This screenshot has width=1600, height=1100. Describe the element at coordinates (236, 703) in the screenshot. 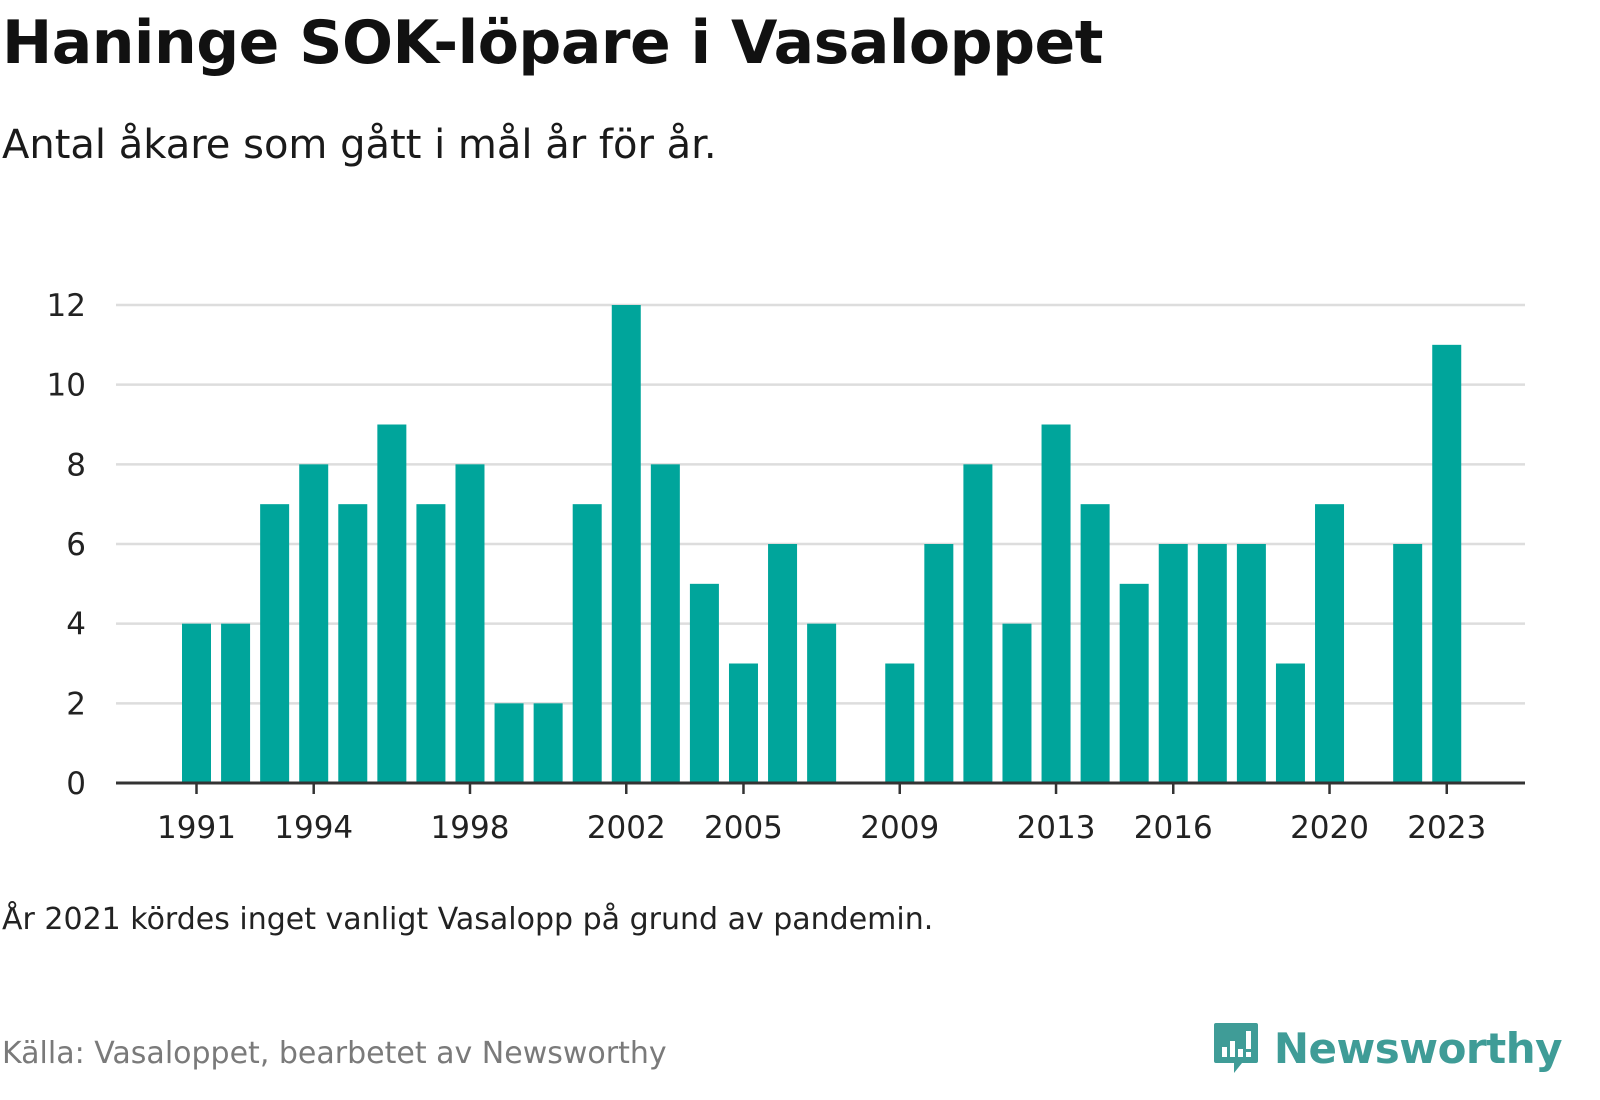

I see `bar-1992` at that location.